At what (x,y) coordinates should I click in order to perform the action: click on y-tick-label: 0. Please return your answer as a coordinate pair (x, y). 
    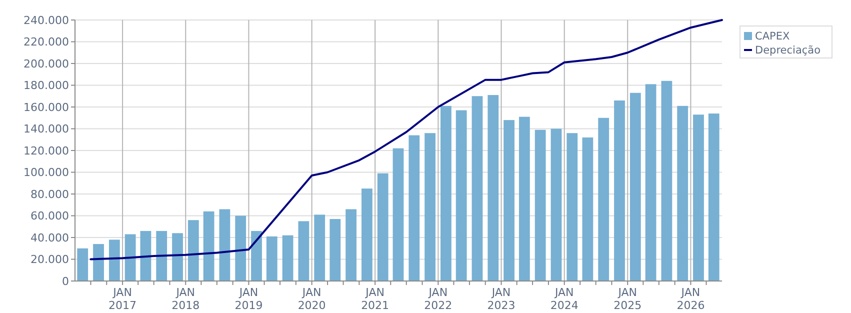
    Looking at the image, I should click on (65, 281).